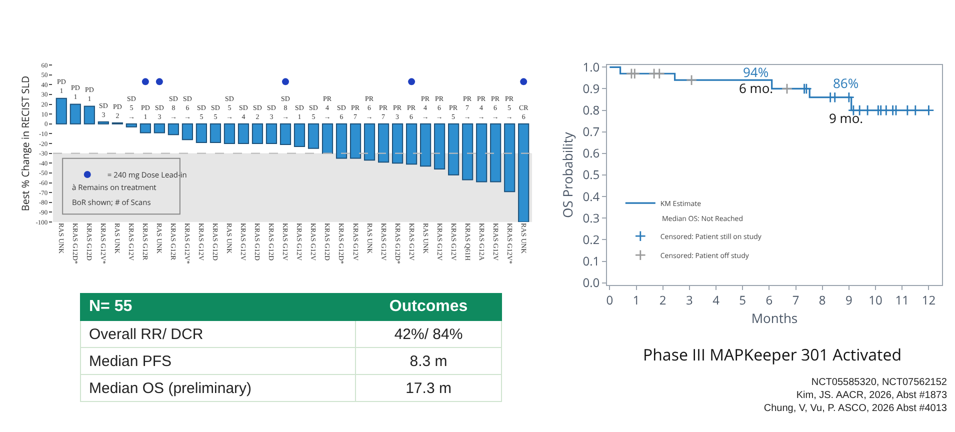  I want to click on y-axis-title: OS Probability, so click(567, 175).